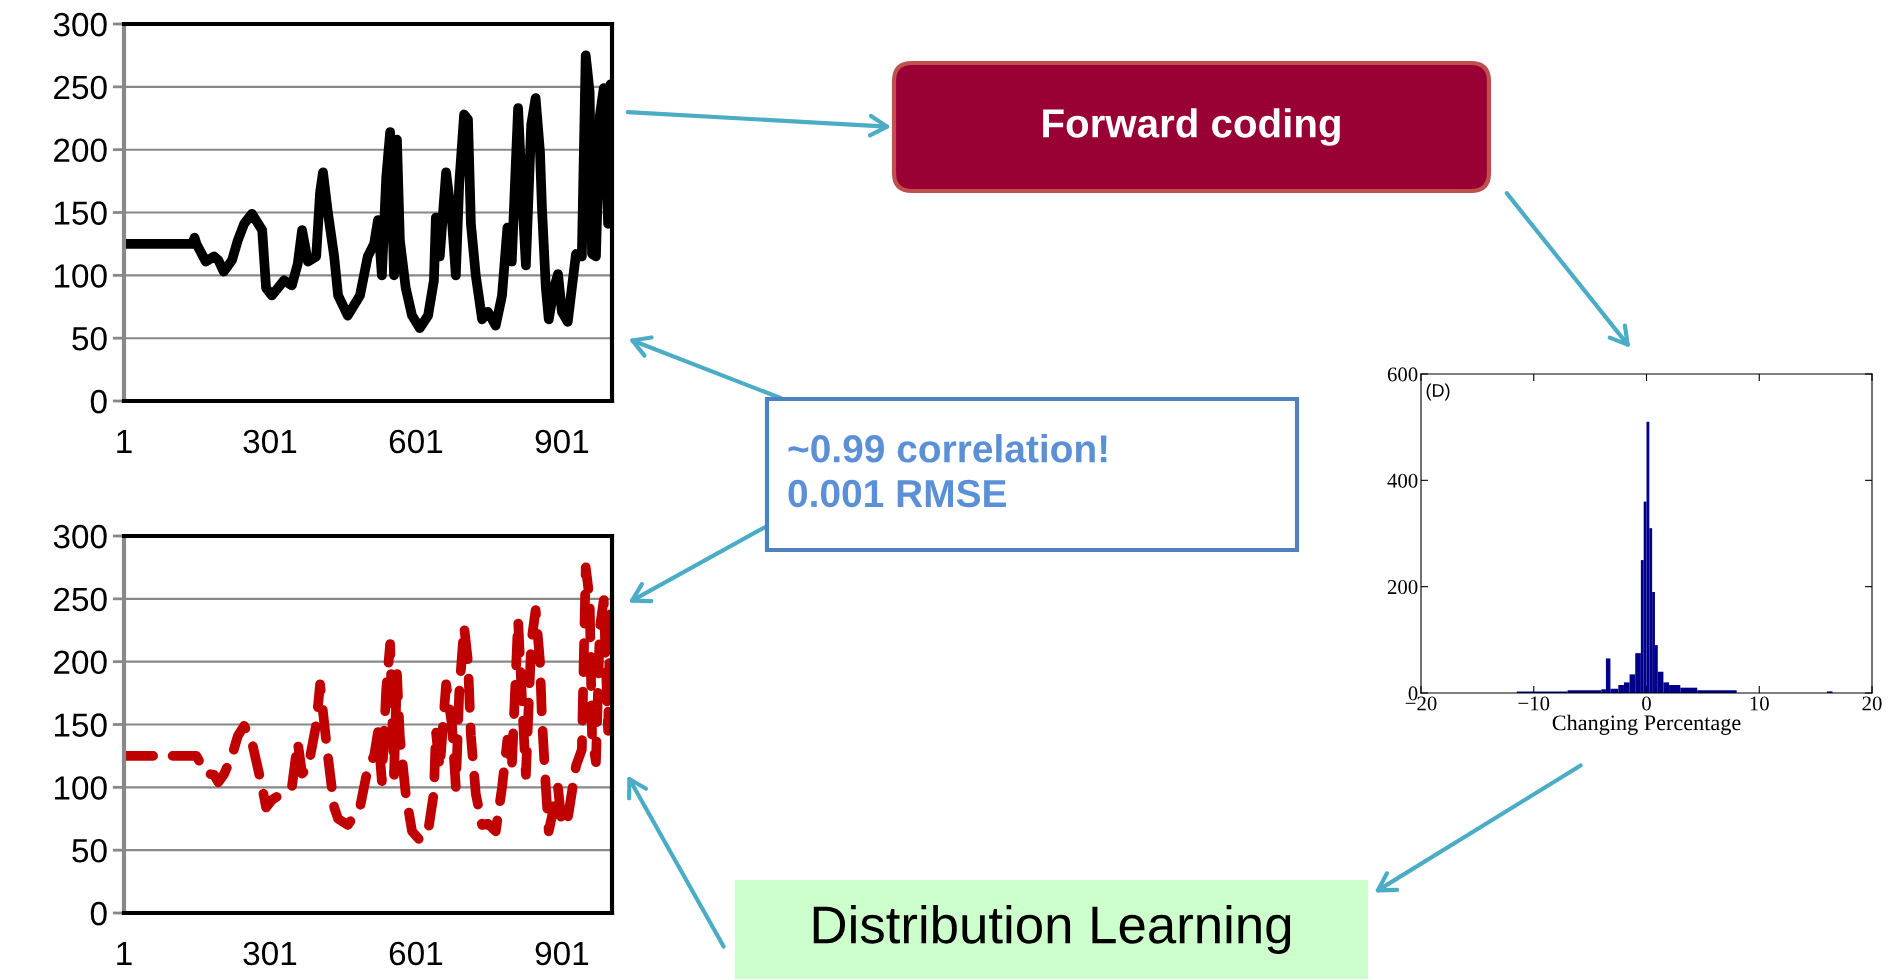 The width and height of the screenshot is (1895, 980). What do you see at coordinates (1872, 703) in the screenshot?
I see `x-tick-label: 20` at bounding box center [1872, 703].